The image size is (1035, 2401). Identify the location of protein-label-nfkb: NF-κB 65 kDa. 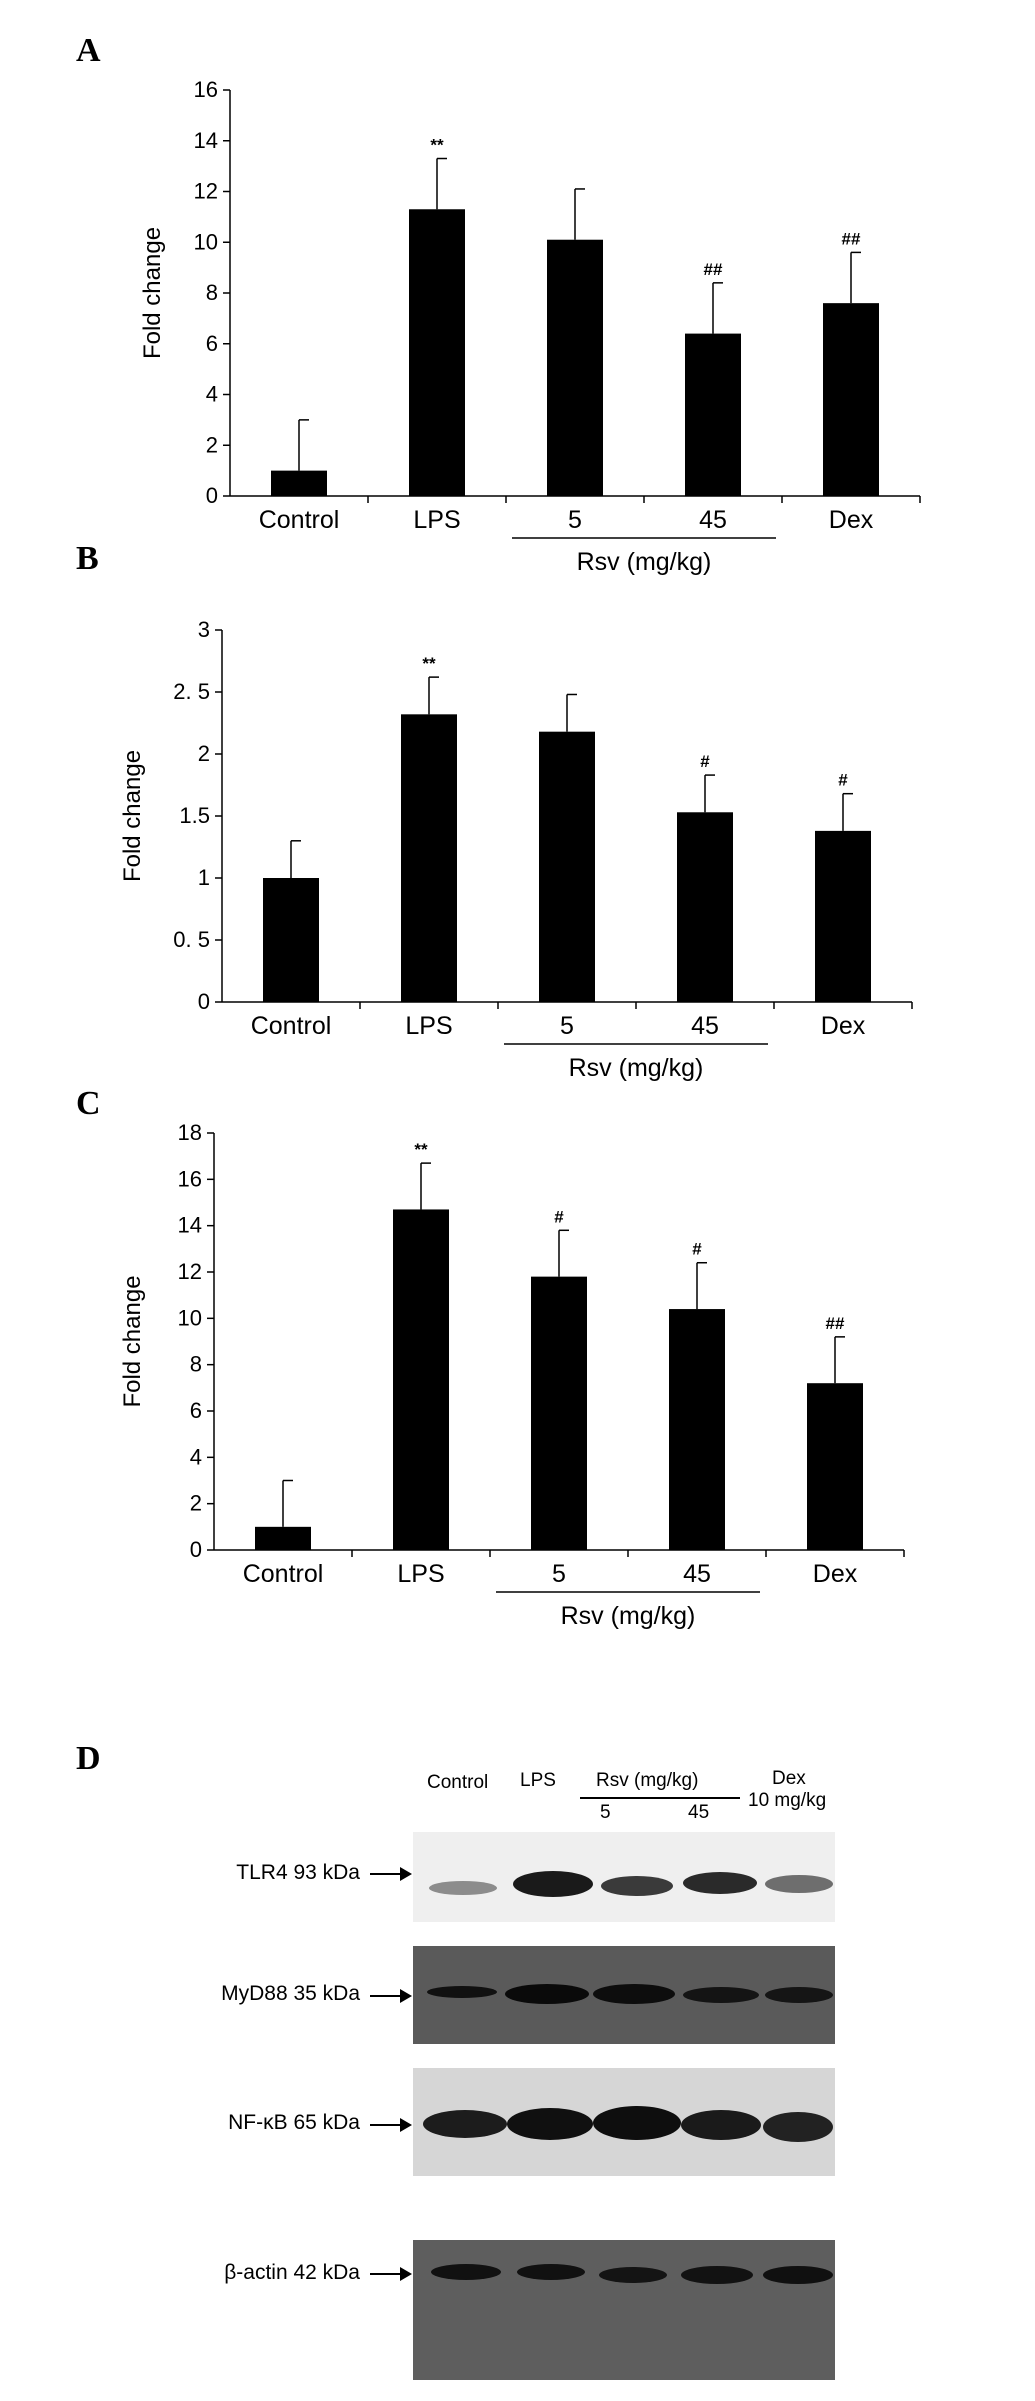
(294, 2122).